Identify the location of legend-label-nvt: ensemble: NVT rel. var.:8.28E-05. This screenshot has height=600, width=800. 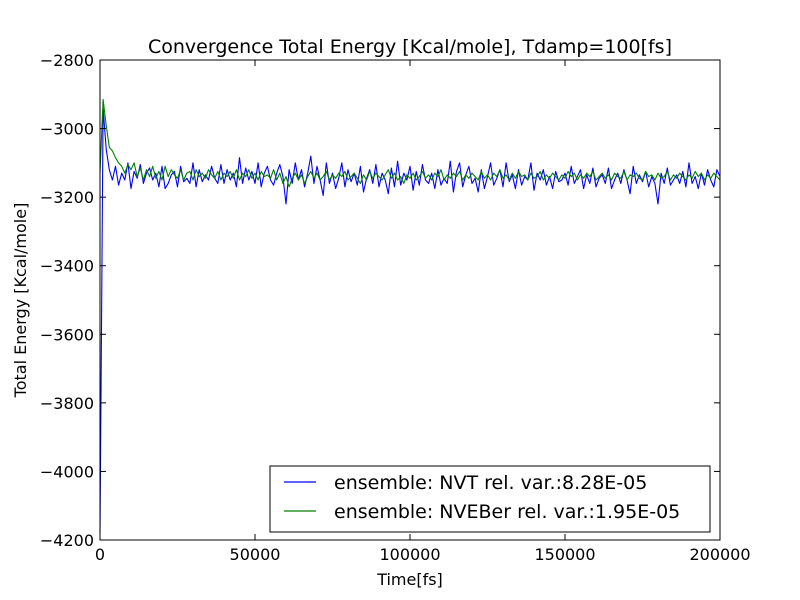
(490, 483).